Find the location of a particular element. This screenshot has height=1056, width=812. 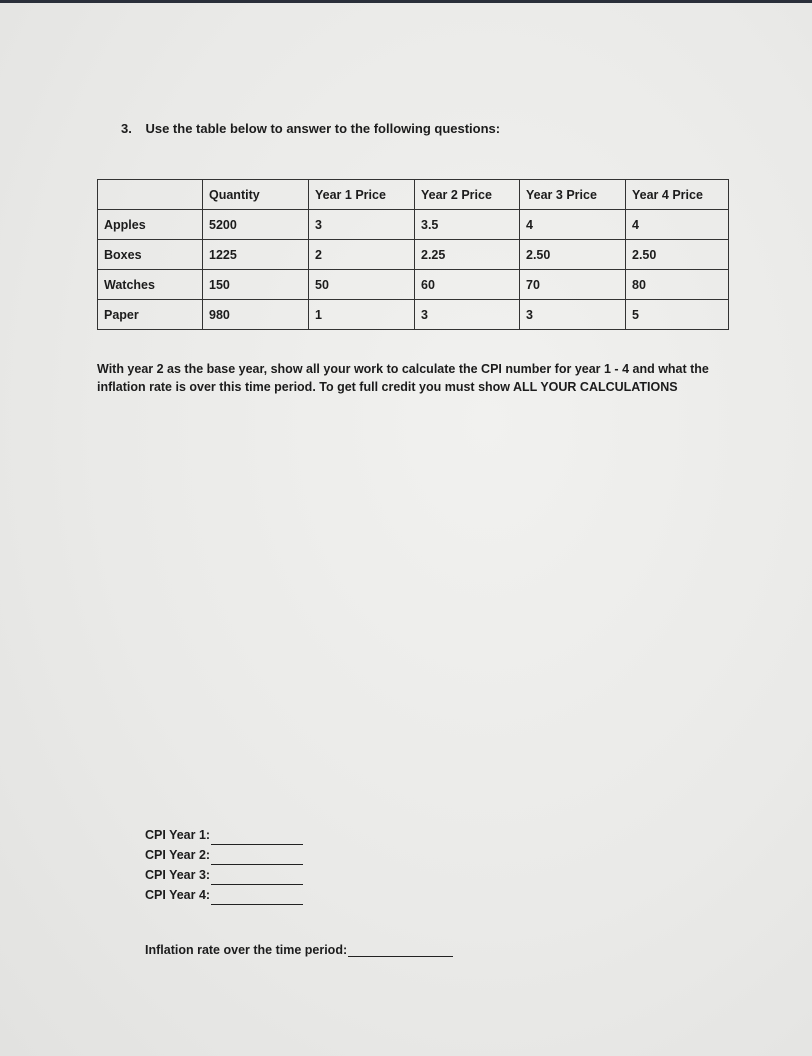

inflation-label: Inflation rate over the time period: is located at coordinates (246, 950).